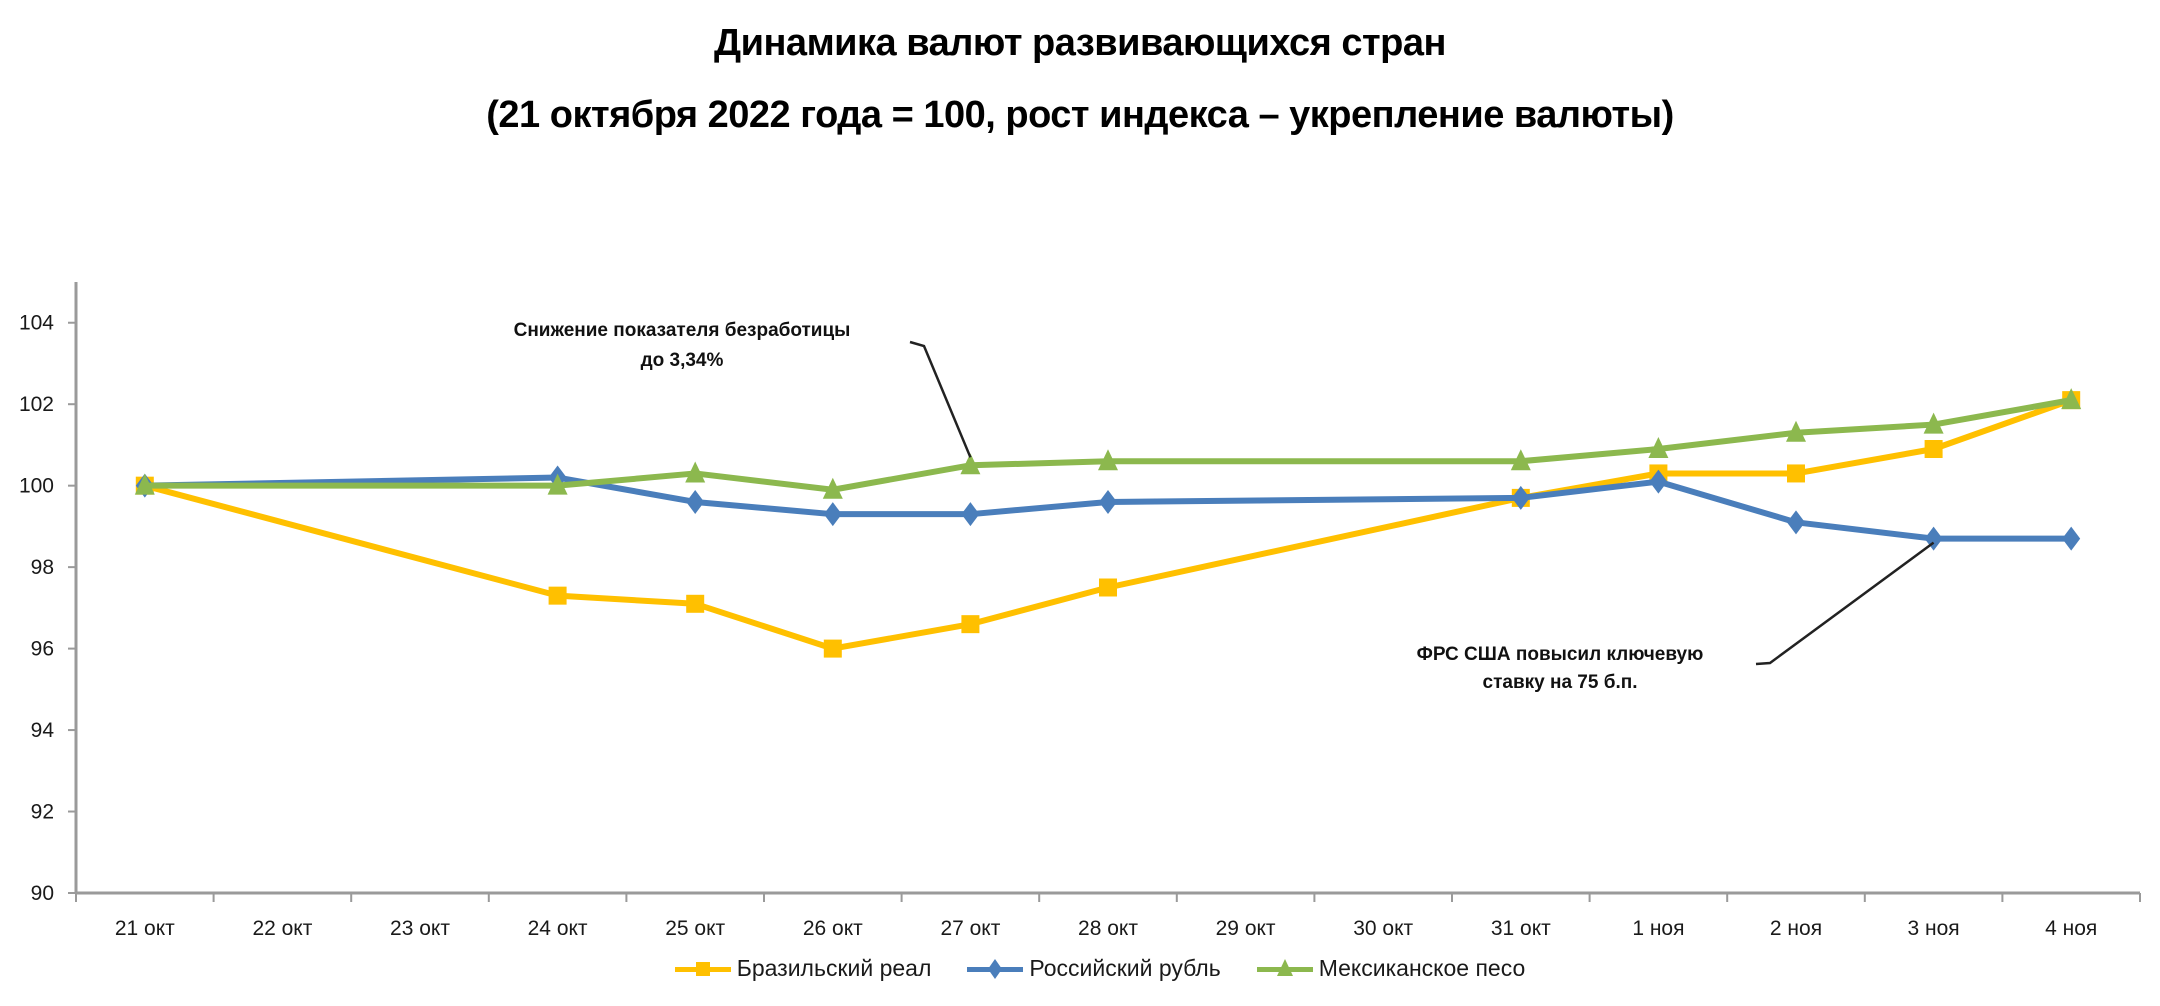  I want to click on x-tick-label: 22 окт, so click(282, 928).